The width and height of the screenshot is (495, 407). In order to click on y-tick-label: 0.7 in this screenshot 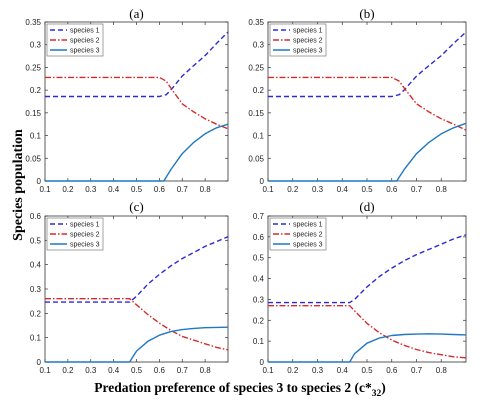, I will do `click(259, 216)`.